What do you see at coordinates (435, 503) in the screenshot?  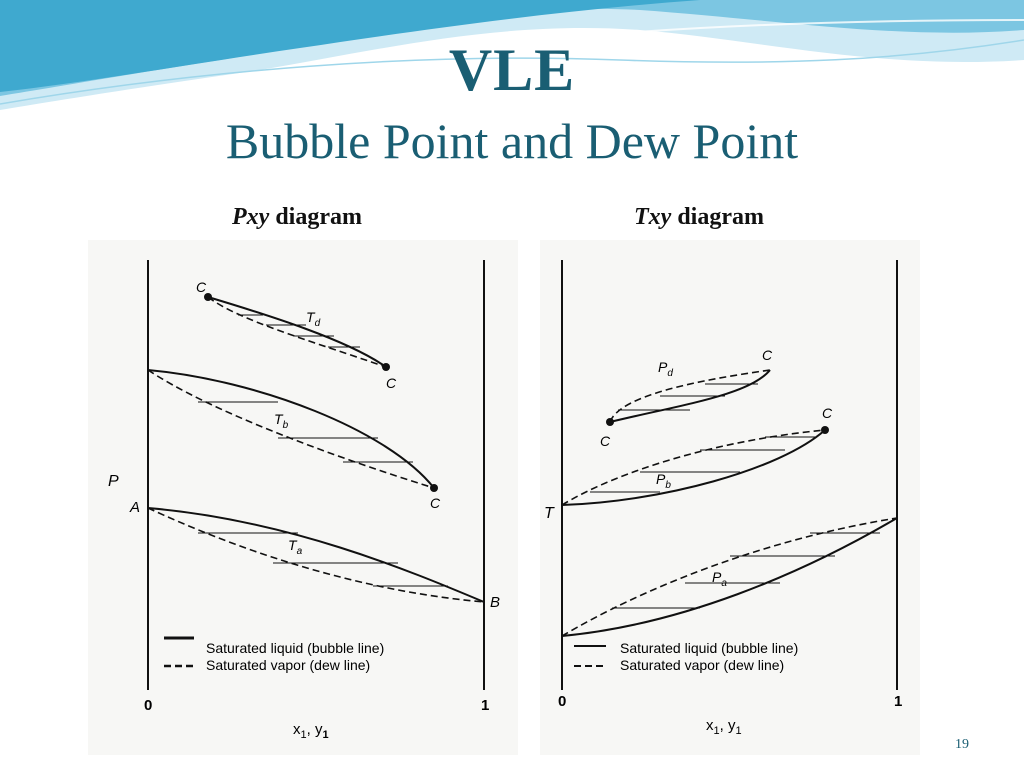 I see `pxy-critical-label-3: C` at bounding box center [435, 503].